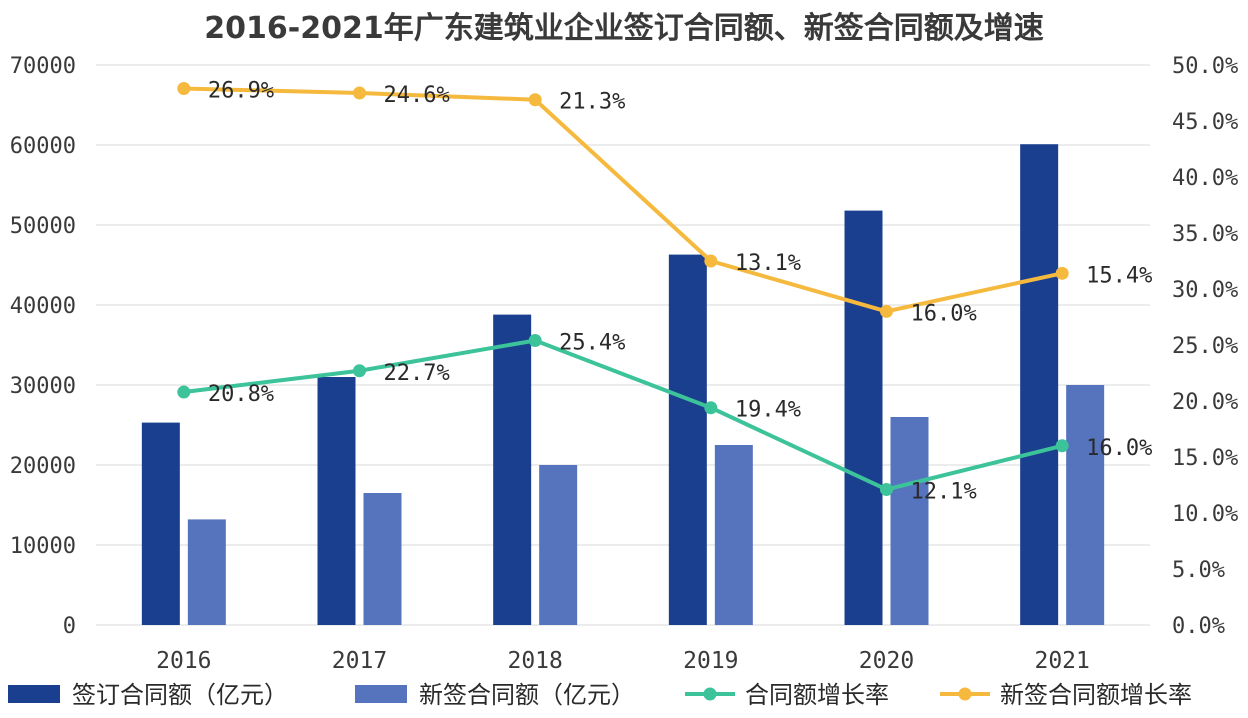  I want to click on bar-signed-contract-2020, so click(863, 417).